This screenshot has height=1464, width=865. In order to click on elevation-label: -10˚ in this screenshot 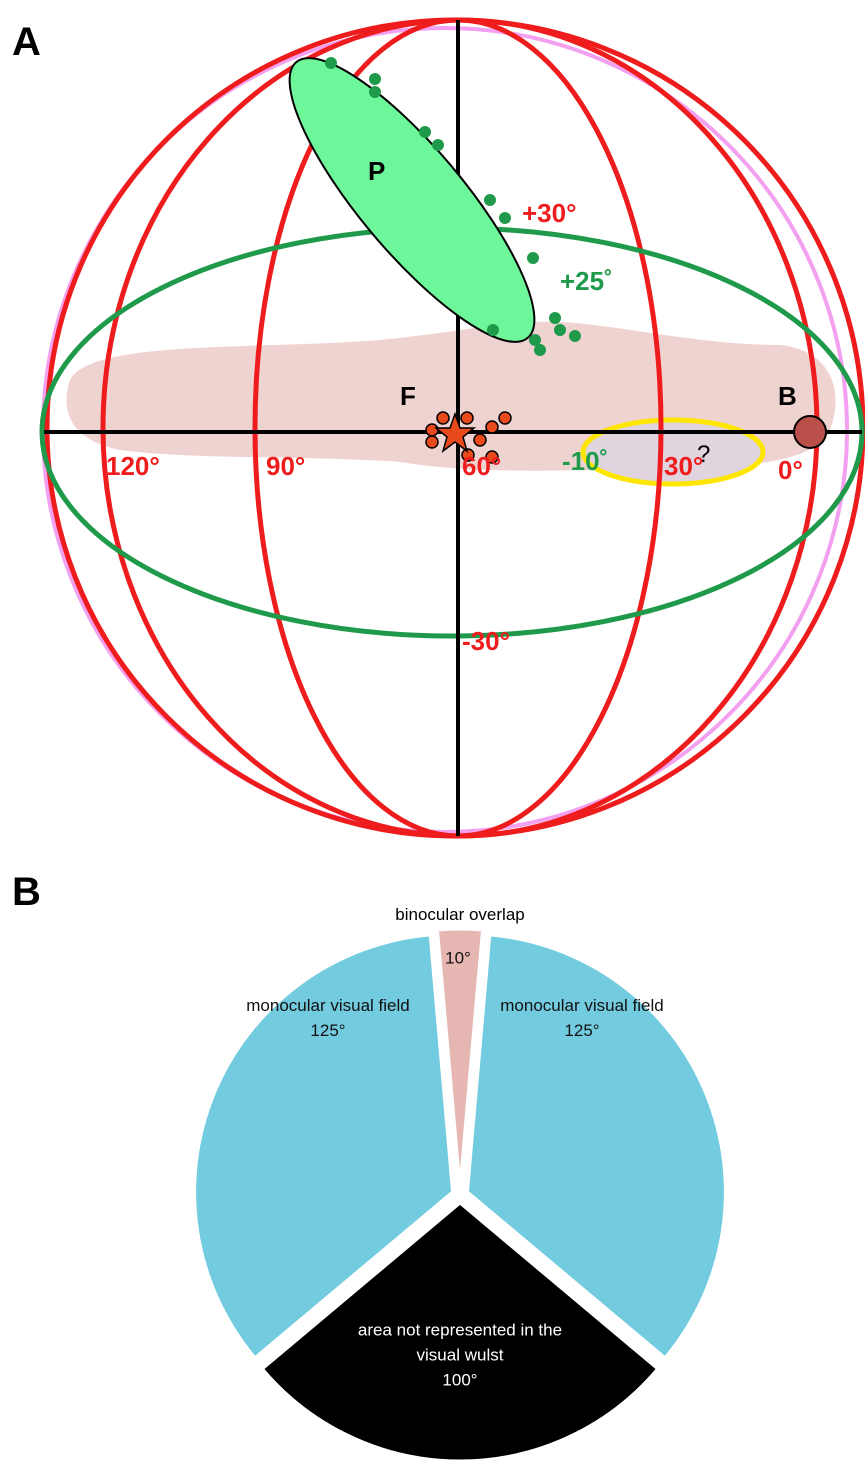, I will do `click(585, 461)`.